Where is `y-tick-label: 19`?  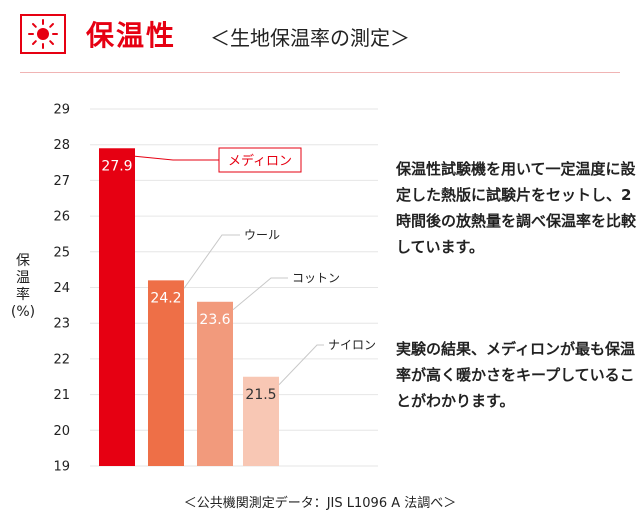 y-tick-label: 19 is located at coordinates (61, 467).